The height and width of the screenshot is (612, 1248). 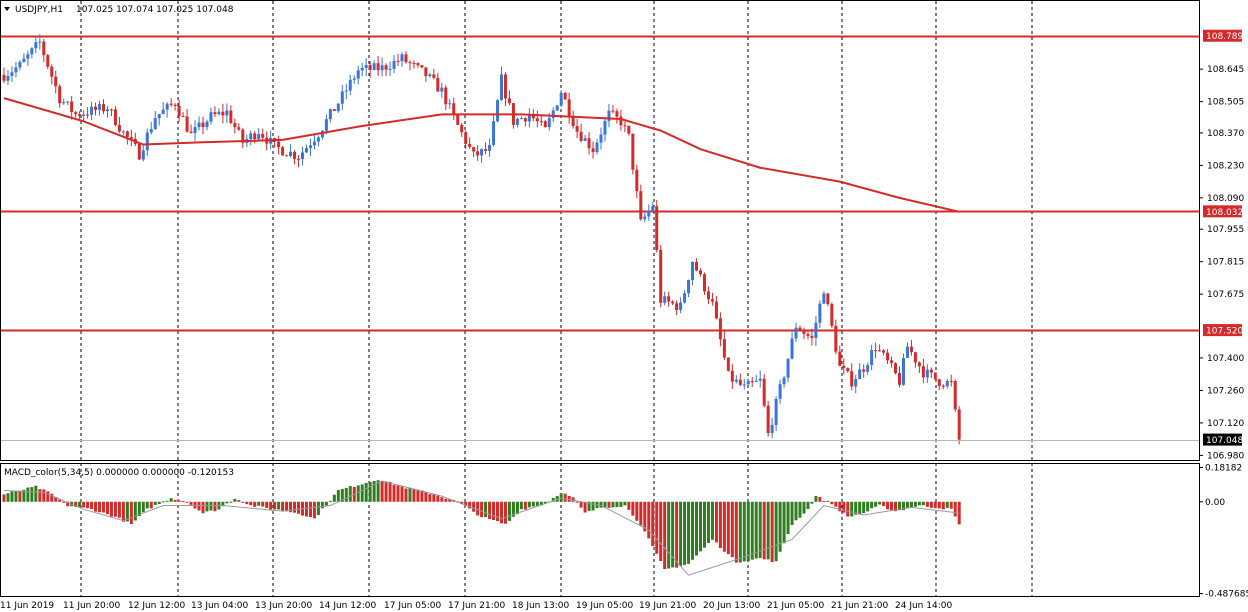 I want to click on time-tick-label: 14 Jun 12:00, so click(x=347, y=606).